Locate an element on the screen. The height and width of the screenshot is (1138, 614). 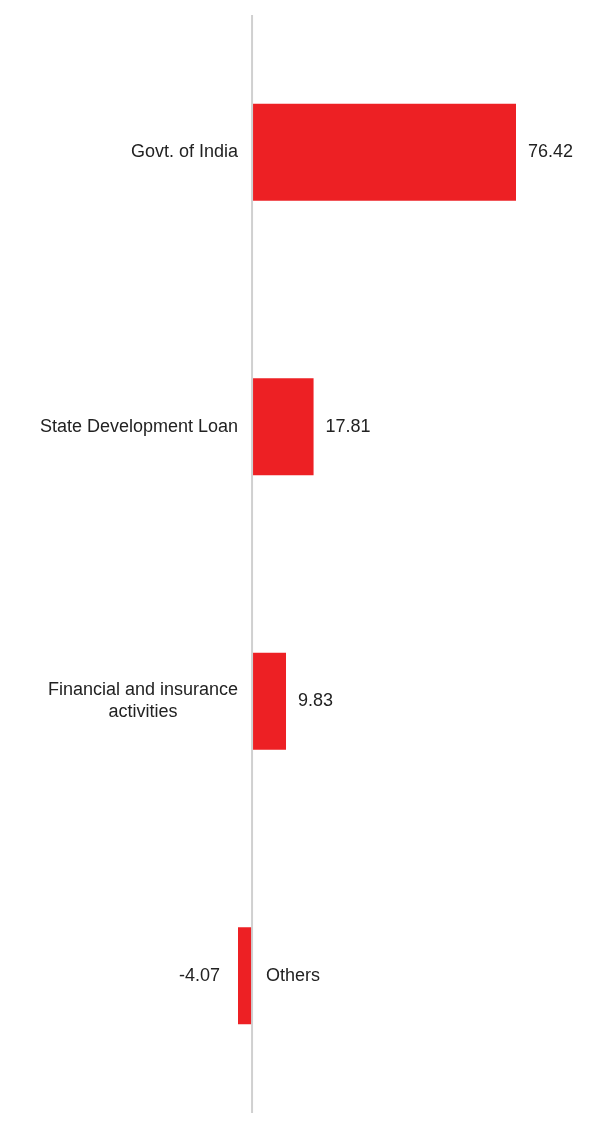
data-label: 9.83 is located at coordinates (316, 700).